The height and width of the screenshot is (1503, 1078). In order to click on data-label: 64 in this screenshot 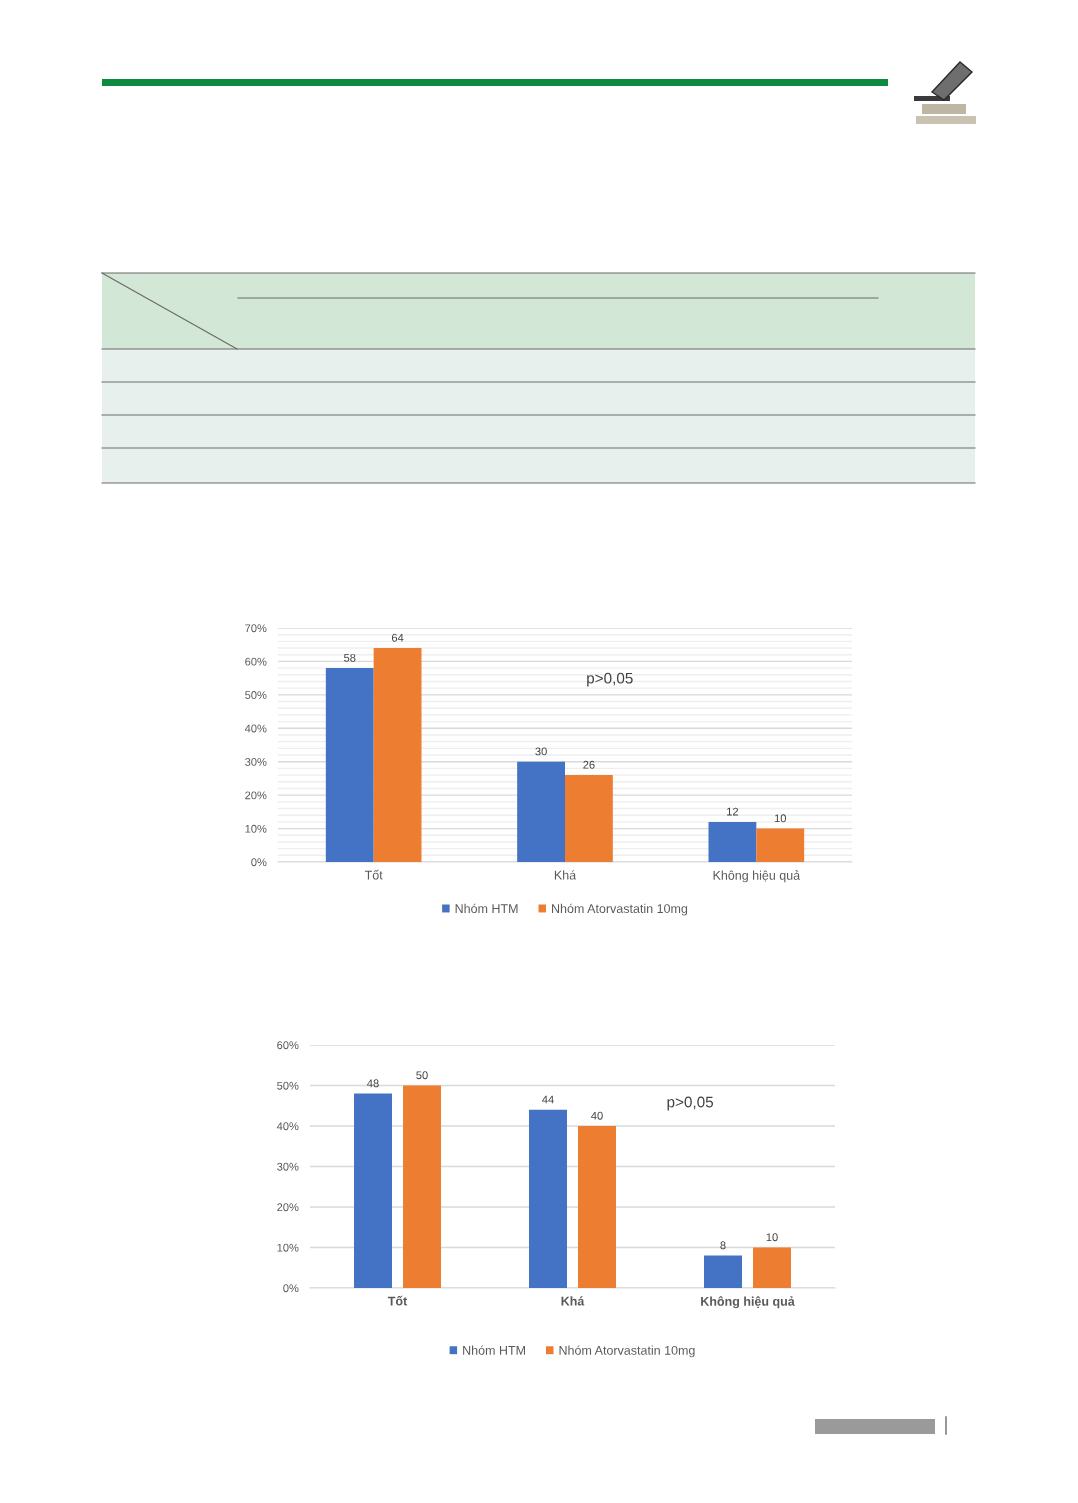, I will do `click(397, 637)`.